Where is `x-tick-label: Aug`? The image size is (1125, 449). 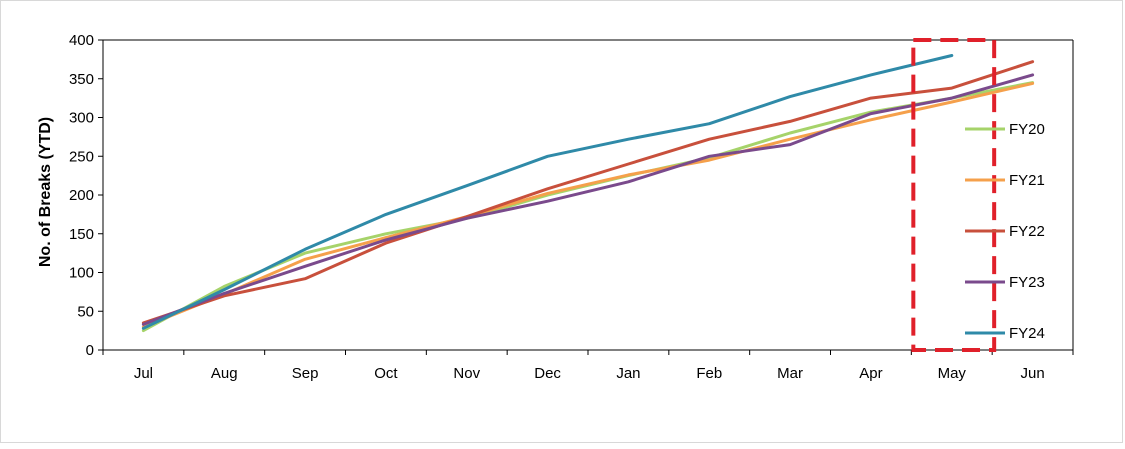 x-tick-label: Aug is located at coordinates (224, 373).